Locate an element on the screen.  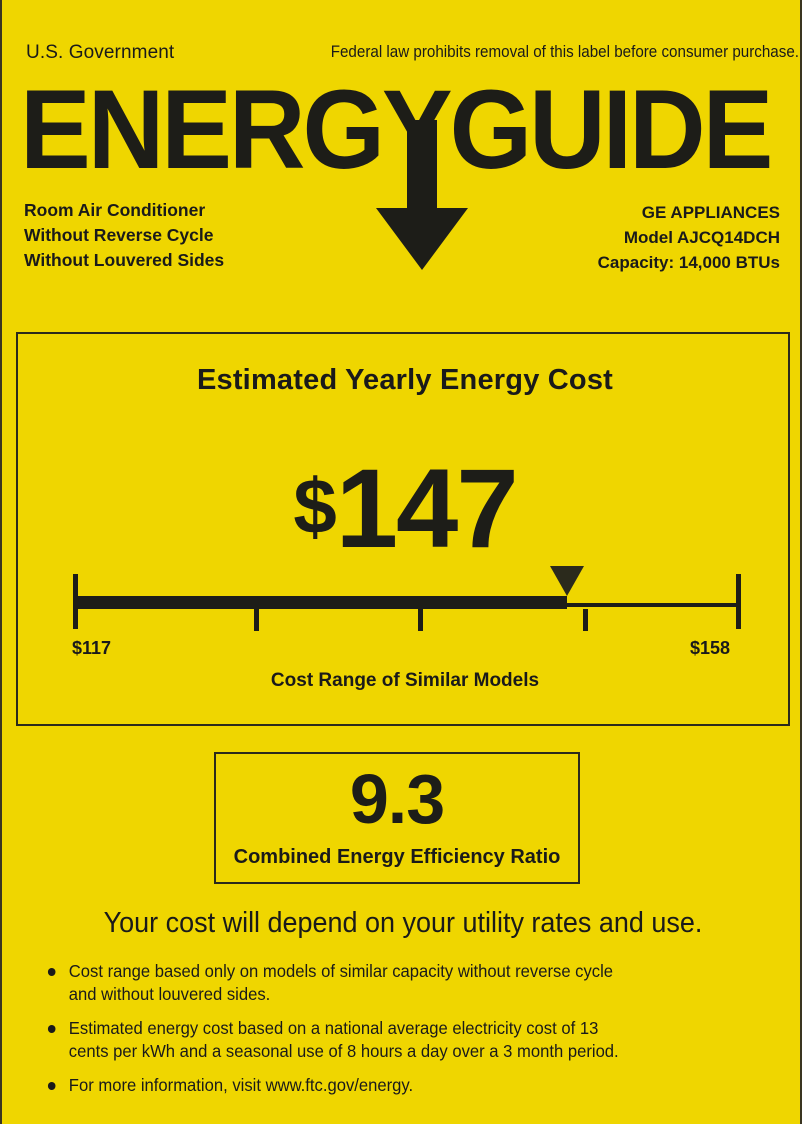
product-category-line-1: Room Air Conditioner is located at coordinates (115, 210).